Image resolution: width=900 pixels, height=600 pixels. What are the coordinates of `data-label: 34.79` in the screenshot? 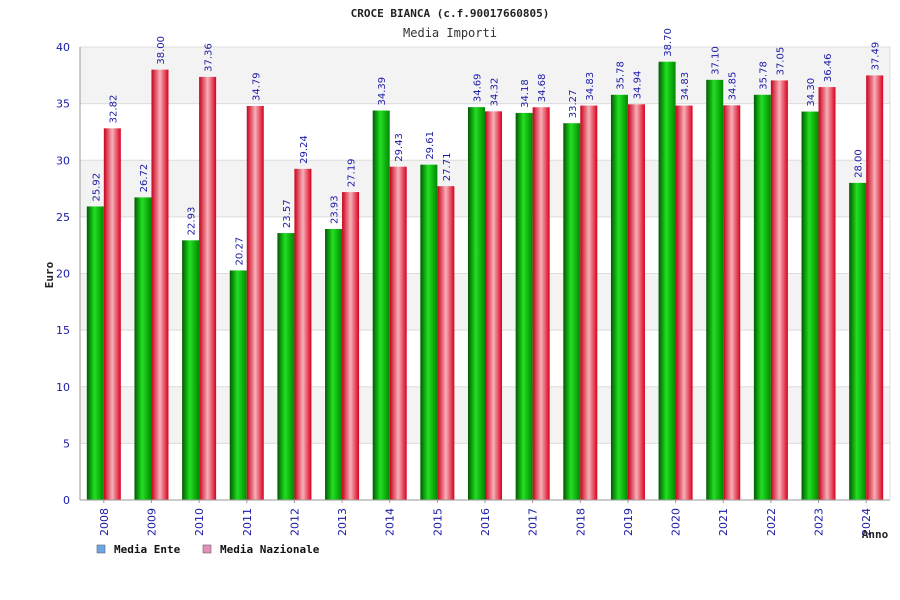 It's located at (256, 86).